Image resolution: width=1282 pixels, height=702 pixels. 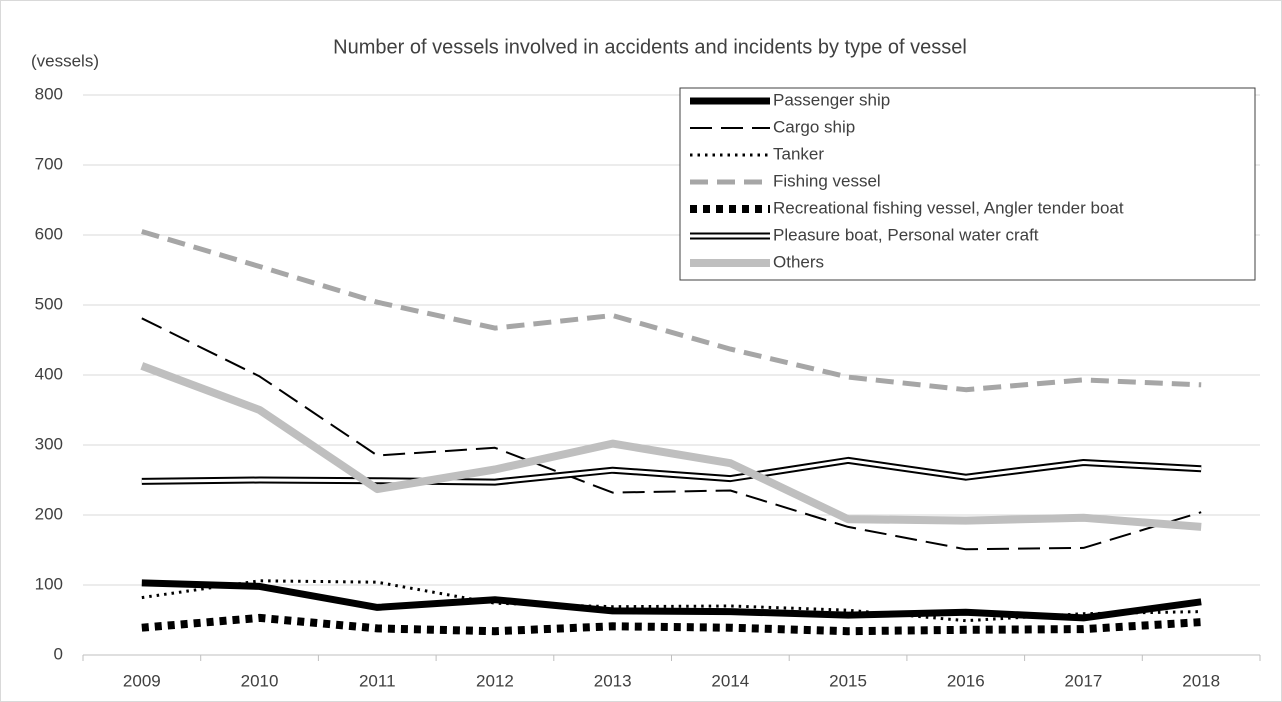 What do you see at coordinates (142, 680) in the screenshot?
I see `x-tick-label: 2009` at bounding box center [142, 680].